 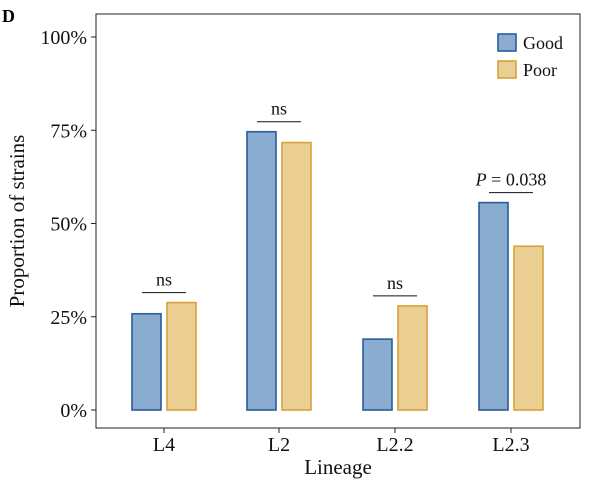 What do you see at coordinates (507, 42) in the screenshot?
I see `legend-swatch-good` at bounding box center [507, 42].